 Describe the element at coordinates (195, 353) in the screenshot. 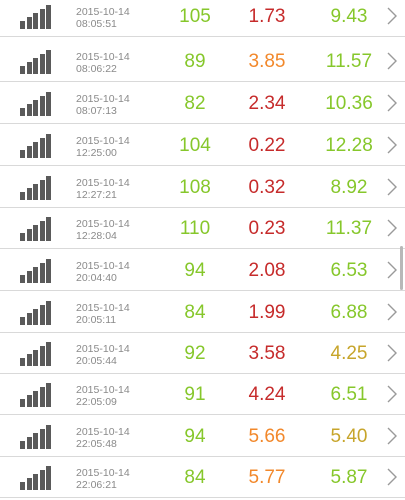

I see `value-primary: 92` at that location.